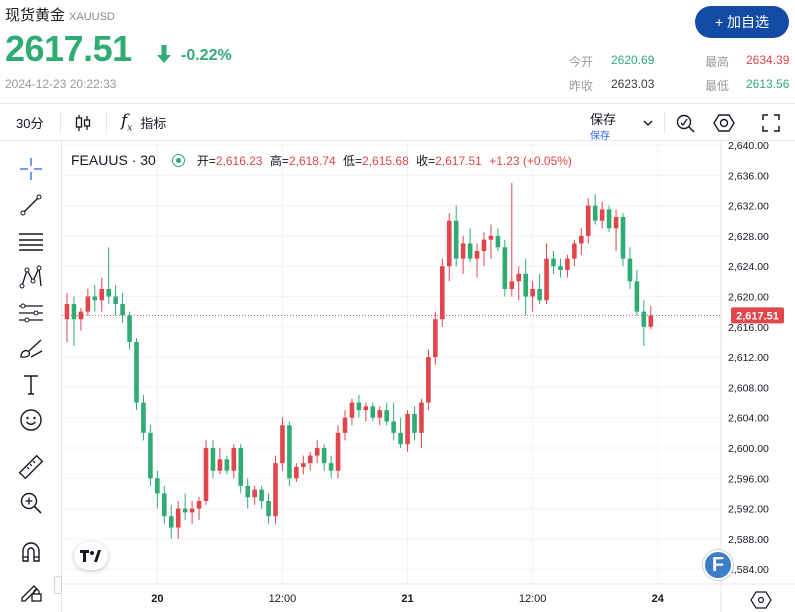  I want to click on tradingview-logo-icon, so click(90, 556).